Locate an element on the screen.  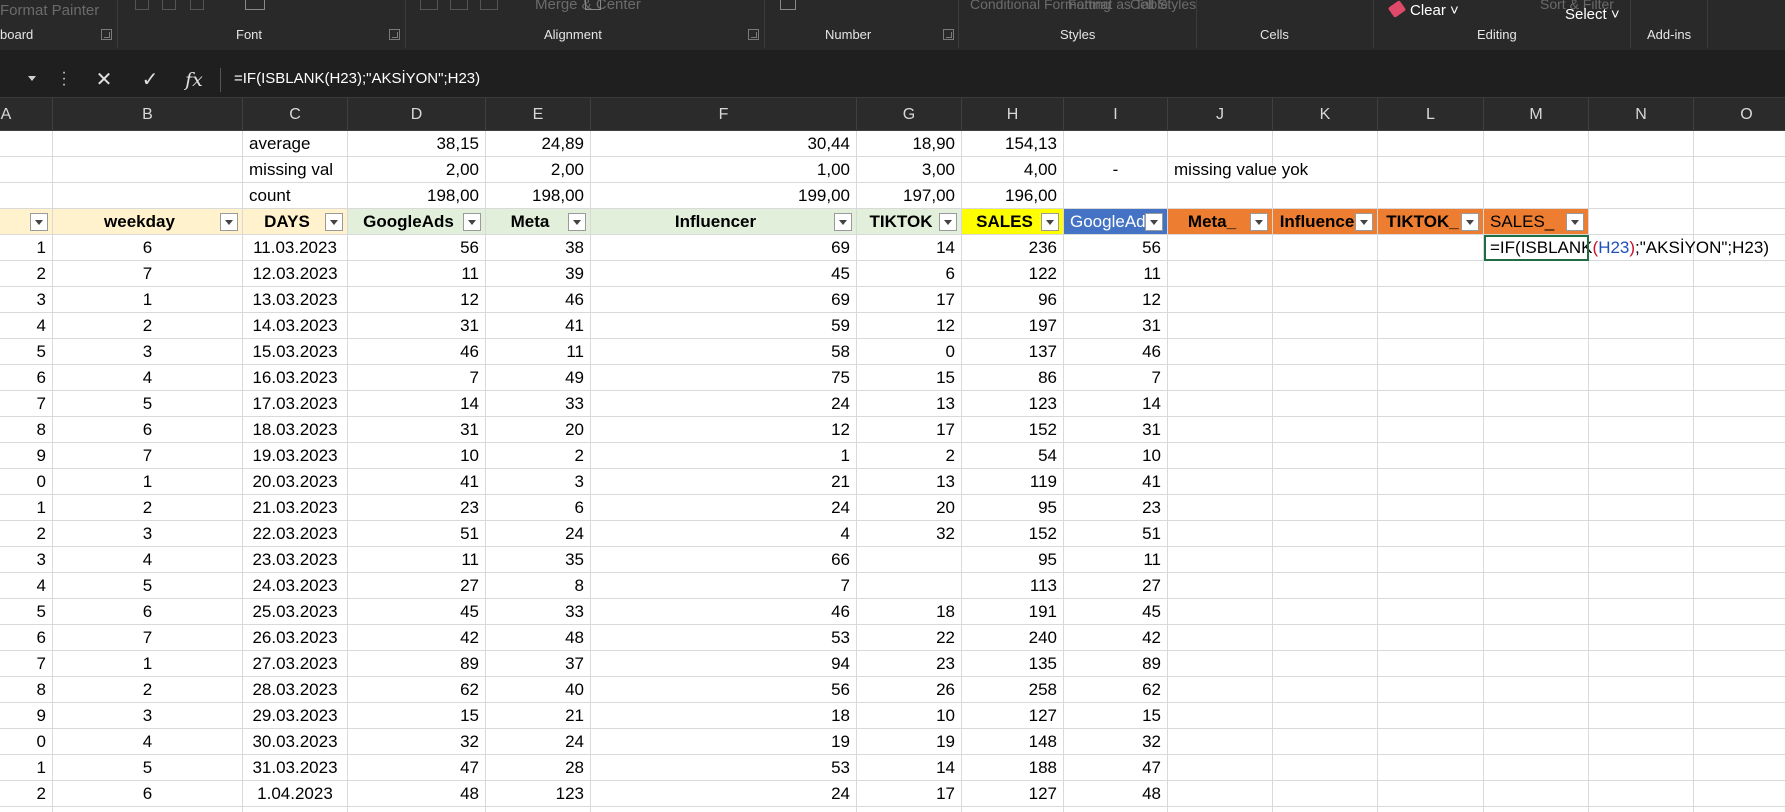
cell-f: 56 is located at coordinates (724, 690).